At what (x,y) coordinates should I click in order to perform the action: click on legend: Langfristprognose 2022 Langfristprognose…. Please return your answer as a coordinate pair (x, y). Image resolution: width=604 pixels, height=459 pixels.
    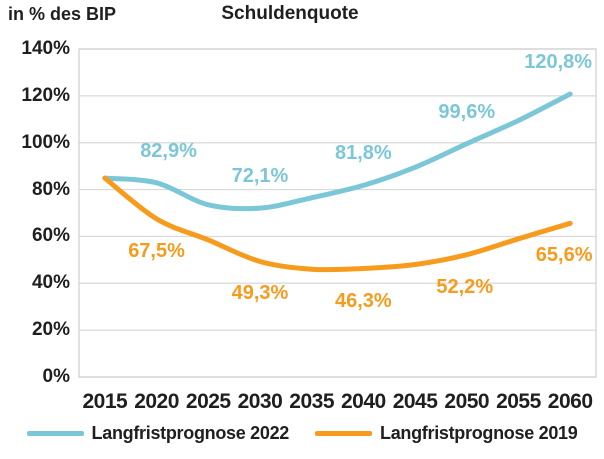
    Looking at the image, I should click on (302, 433).